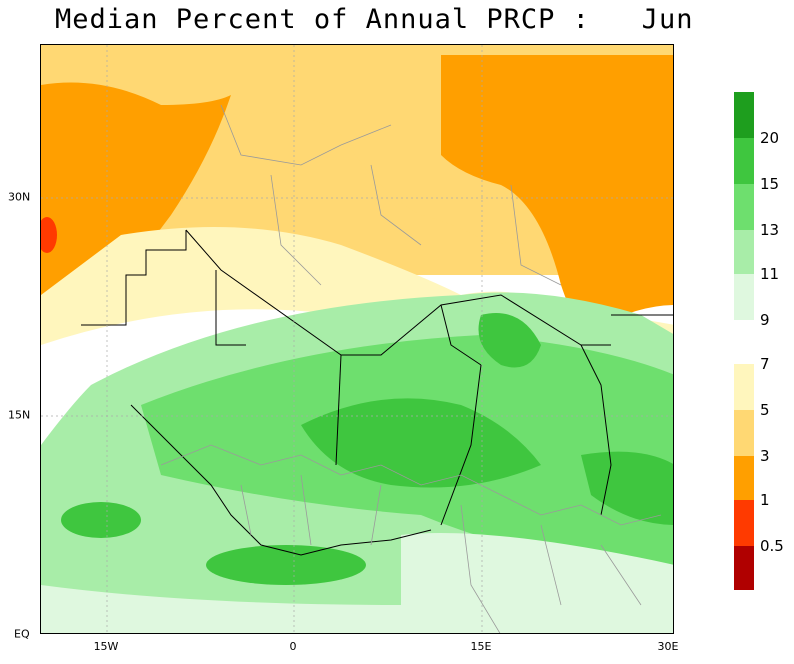 This screenshot has width=794, height=664. What do you see at coordinates (772, 546) in the screenshot?
I see `legend-label-0.5: 0.5` at bounding box center [772, 546].